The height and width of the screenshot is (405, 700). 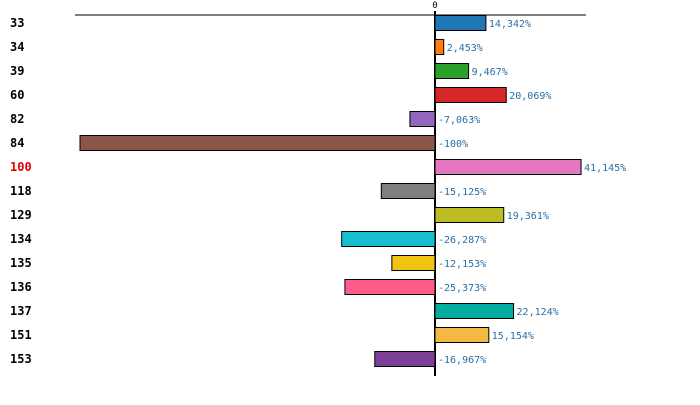 What do you see at coordinates (17, 95) in the screenshot?
I see `category-label-60: 60` at bounding box center [17, 95].